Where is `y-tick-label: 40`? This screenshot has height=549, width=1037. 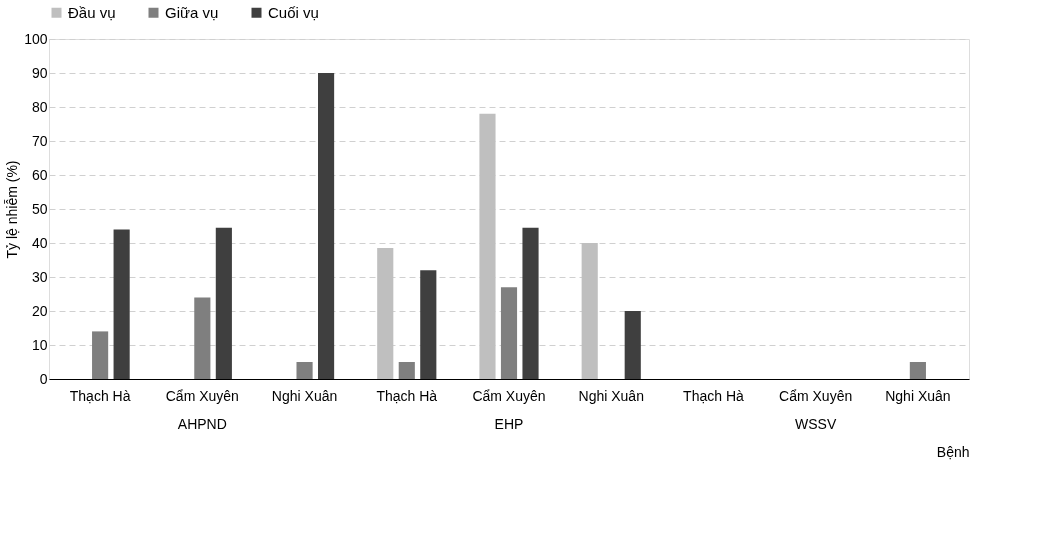
y-tick-label: 40 is located at coordinates (39, 242).